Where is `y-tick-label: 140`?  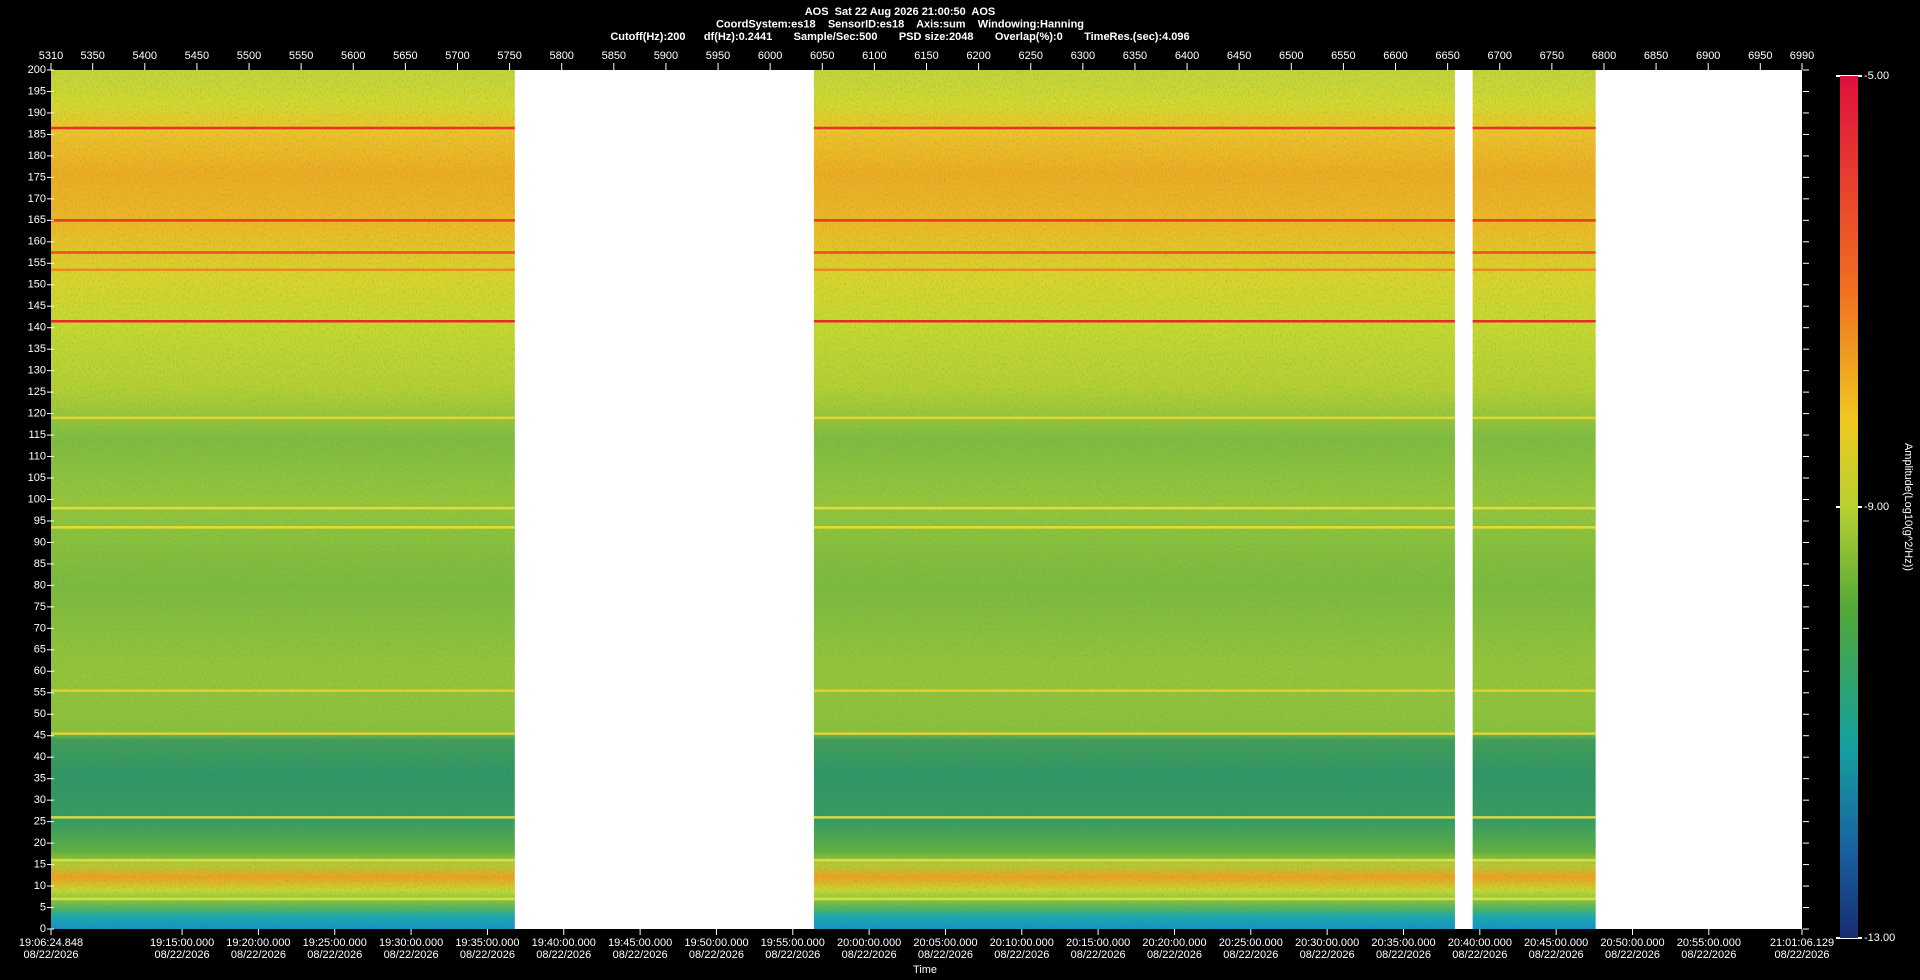 y-tick-label: 140 is located at coordinates (37, 328).